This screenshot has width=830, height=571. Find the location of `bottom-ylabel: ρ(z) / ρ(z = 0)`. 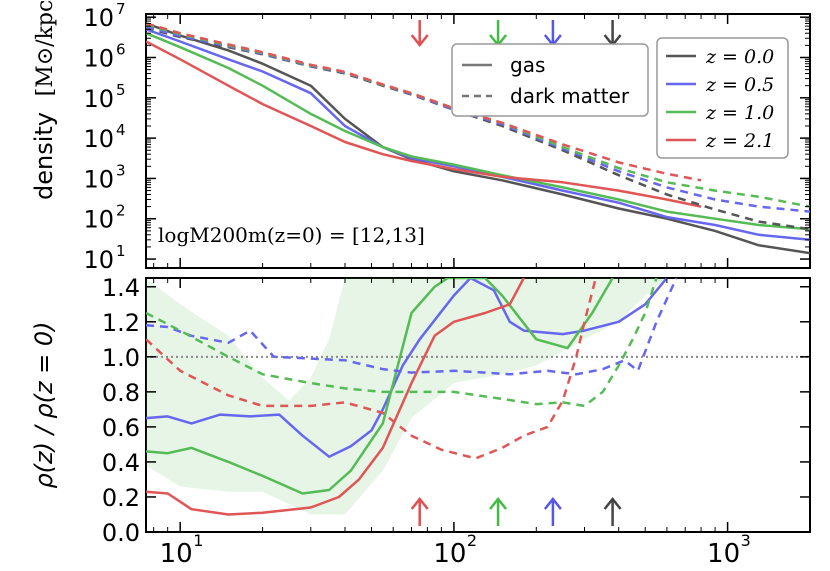

bottom-ylabel: ρ(z) / ρ(z = 0) is located at coordinates (44, 404).